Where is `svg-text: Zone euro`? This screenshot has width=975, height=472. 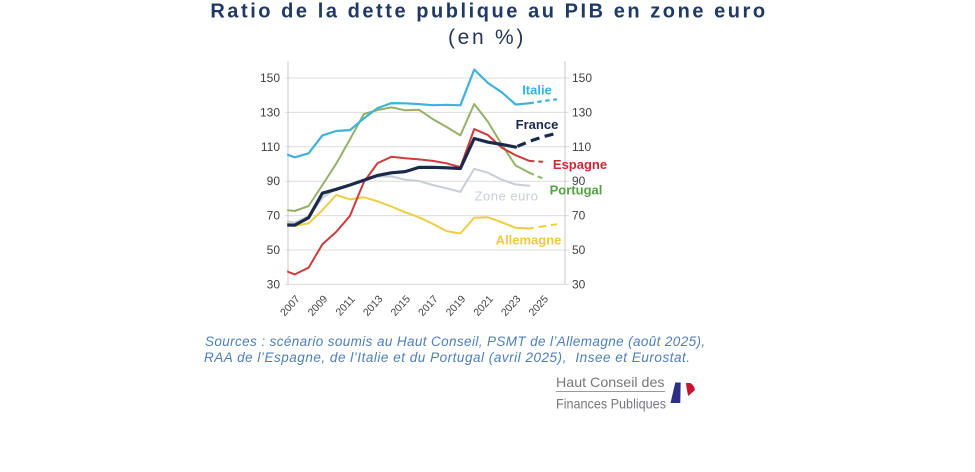 svg-text: Zone euro is located at coordinates (507, 196).